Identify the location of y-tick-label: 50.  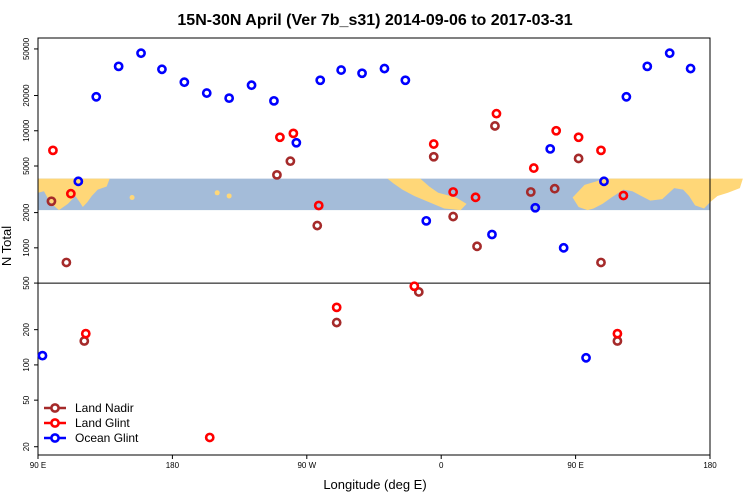
(26, 399).